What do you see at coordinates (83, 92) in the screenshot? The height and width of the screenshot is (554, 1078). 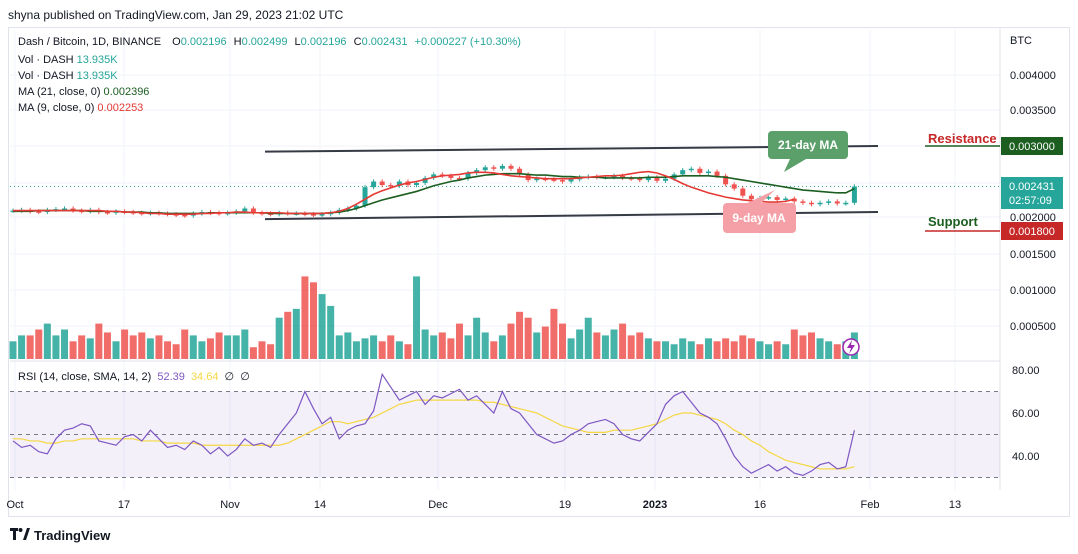 I see `indicator-ma21: MA (21, close, 0) 0.002396` at bounding box center [83, 92].